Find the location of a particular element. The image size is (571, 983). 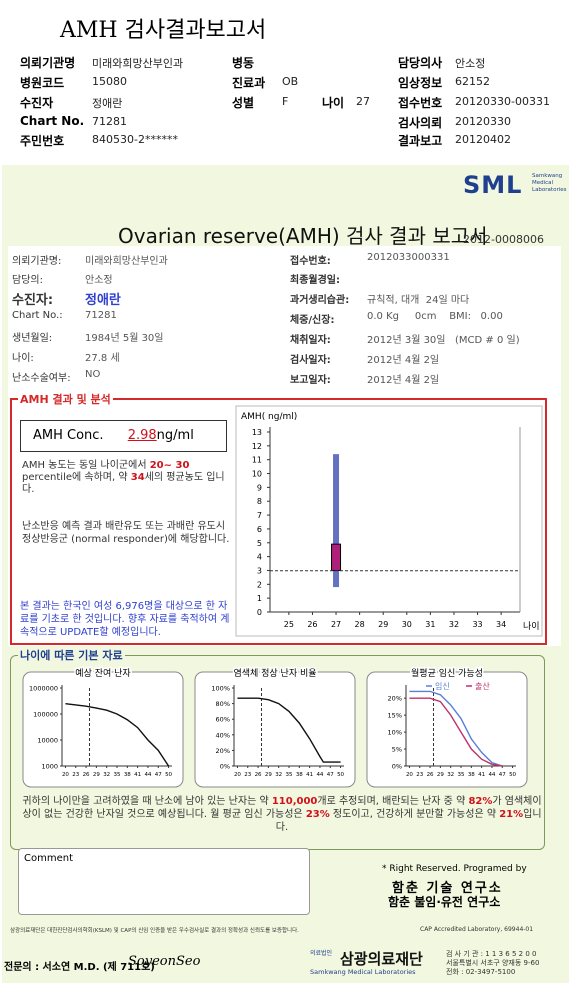

field-label: 성별 is located at coordinates (243, 103).